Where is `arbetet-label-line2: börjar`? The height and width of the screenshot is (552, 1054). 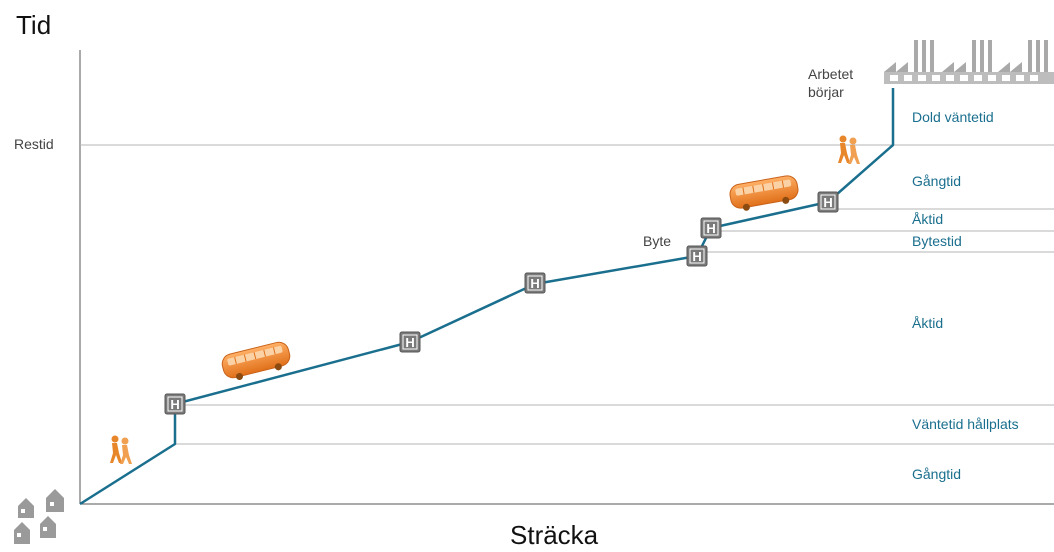
arbetet-label-line2: börjar is located at coordinates (826, 92).